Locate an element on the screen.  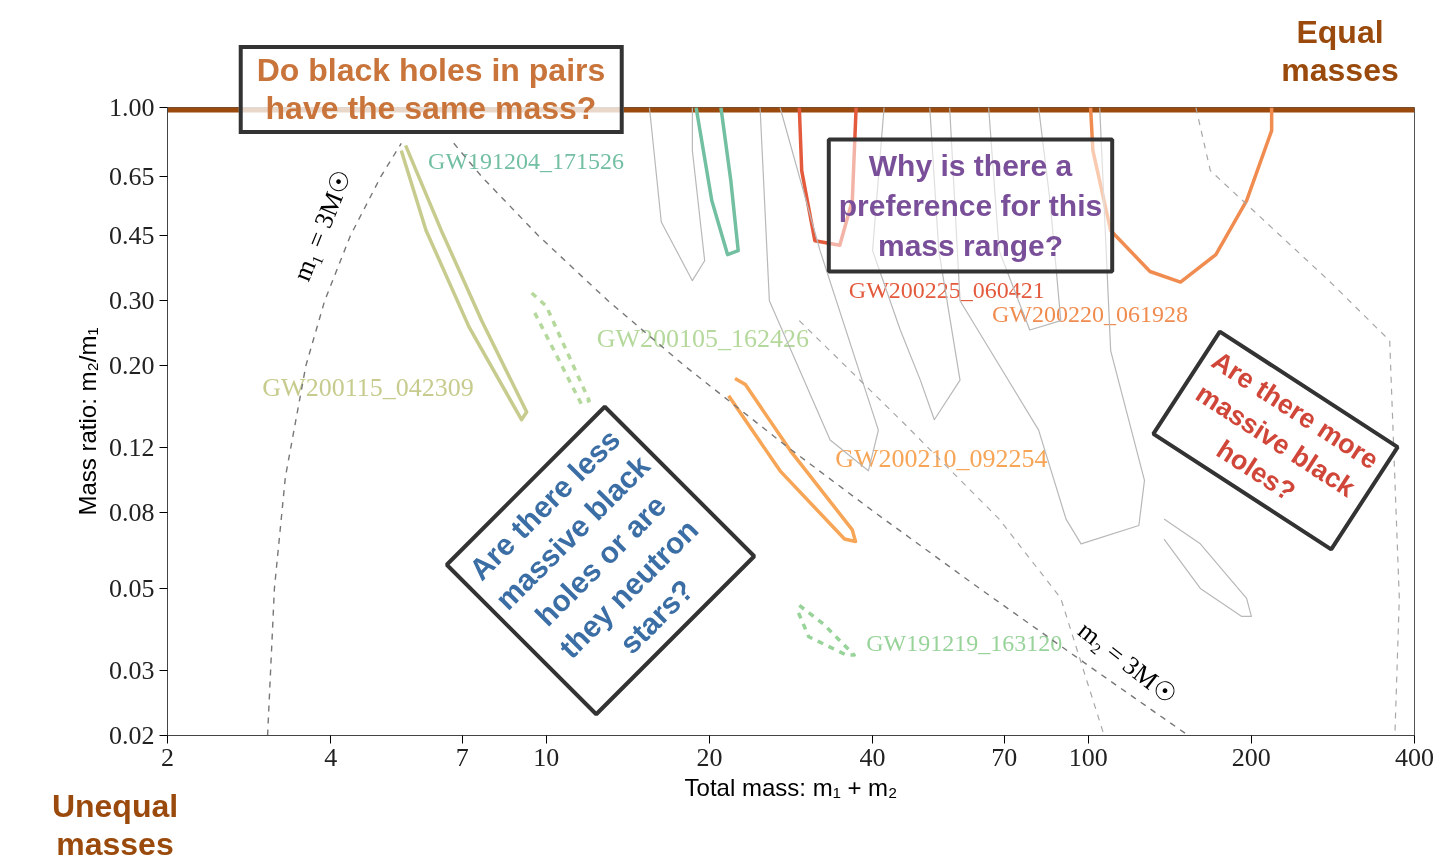
text: GW191204_171526 is located at coordinates (526, 160).